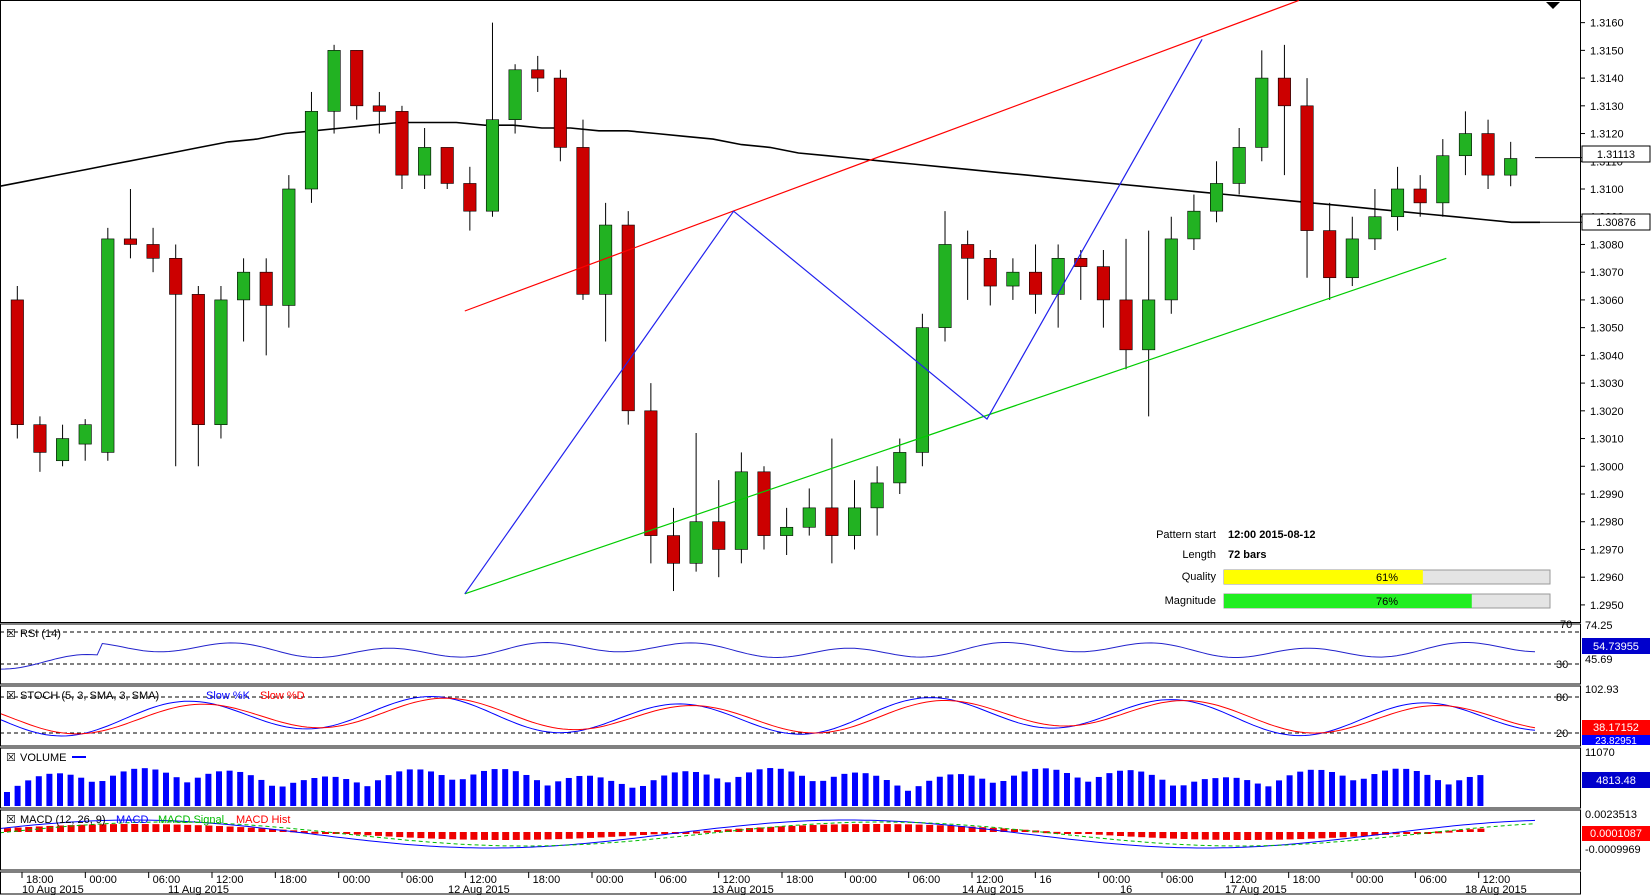  Describe the element at coordinates (790, 778) in the screenshot. I see `volume-panel-frame` at that location.